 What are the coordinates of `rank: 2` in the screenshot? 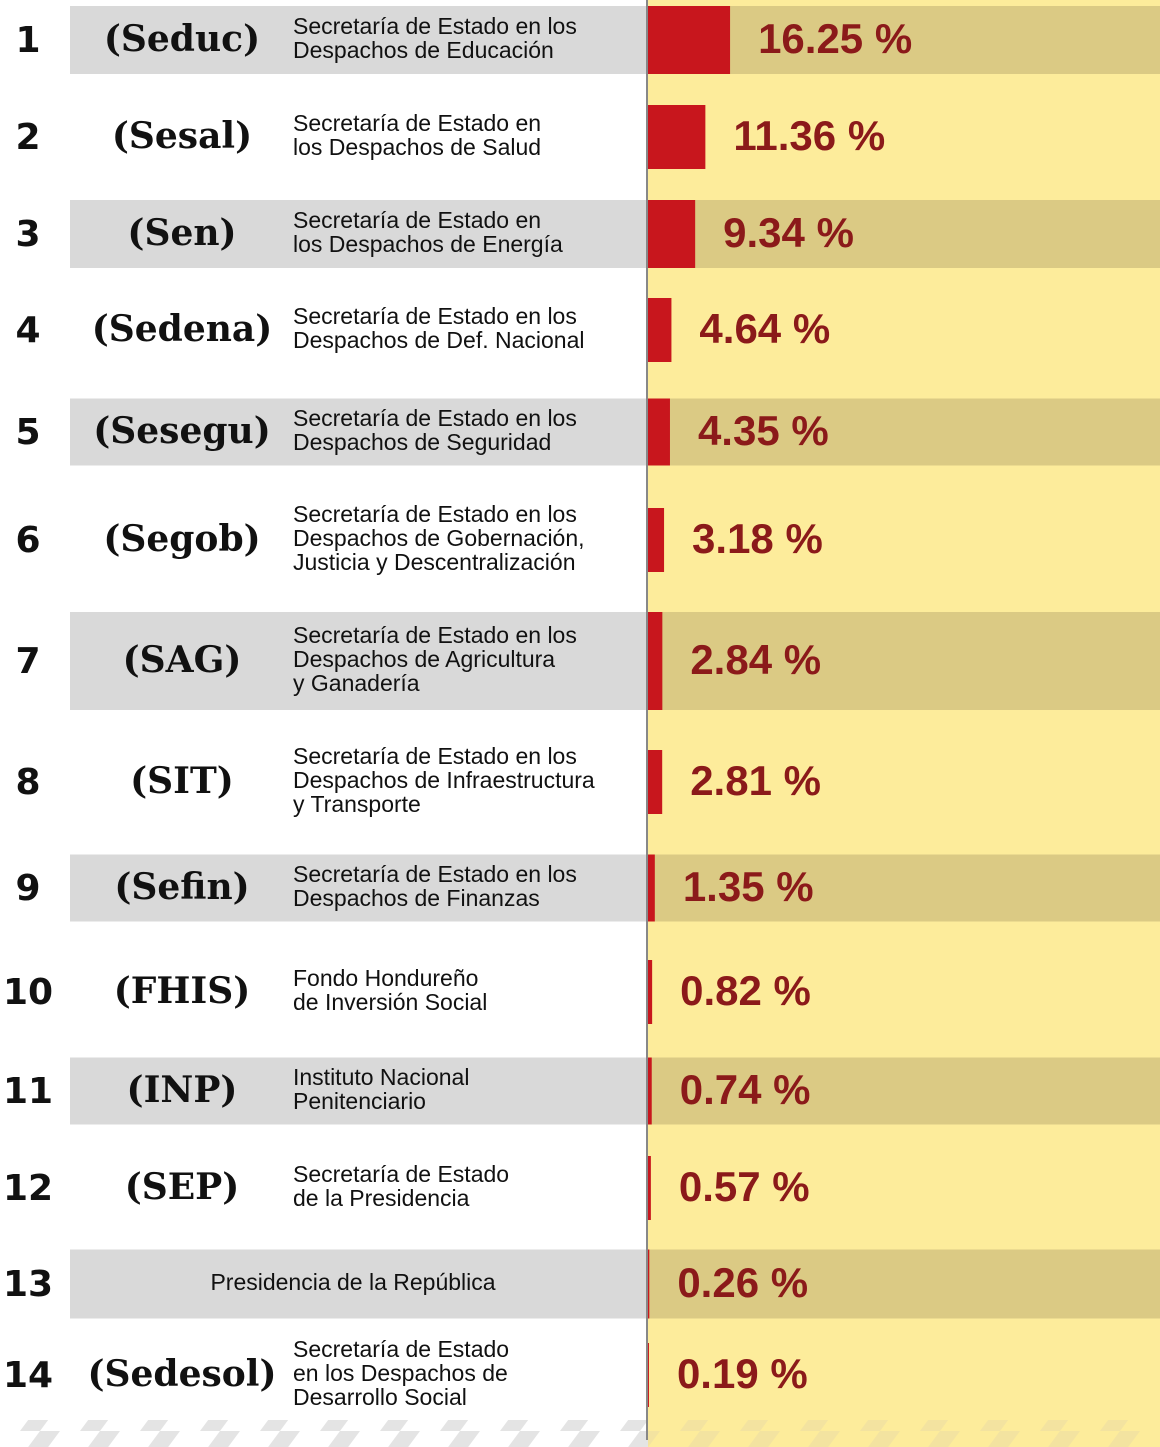 It's located at (27, 137).